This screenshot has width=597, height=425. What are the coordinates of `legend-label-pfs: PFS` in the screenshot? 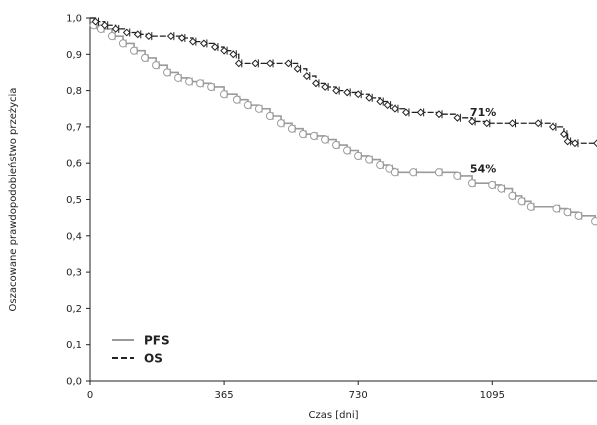 It's located at (157, 341).